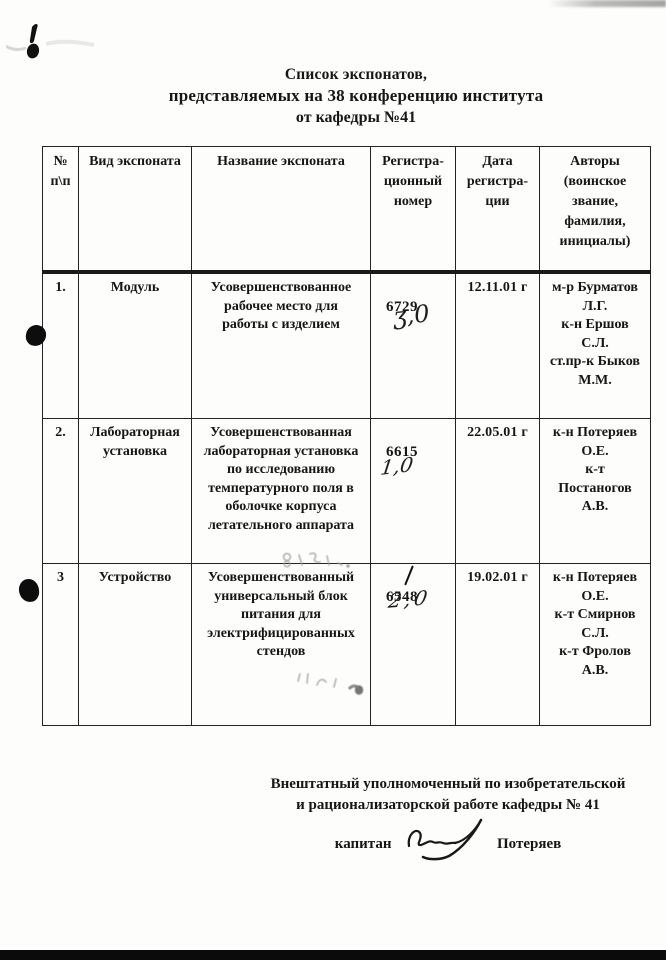 The height and width of the screenshot is (960, 666). What do you see at coordinates (60, 210) in the screenshot?
I see `header-num: № п\п` at bounding box center [60, 210].